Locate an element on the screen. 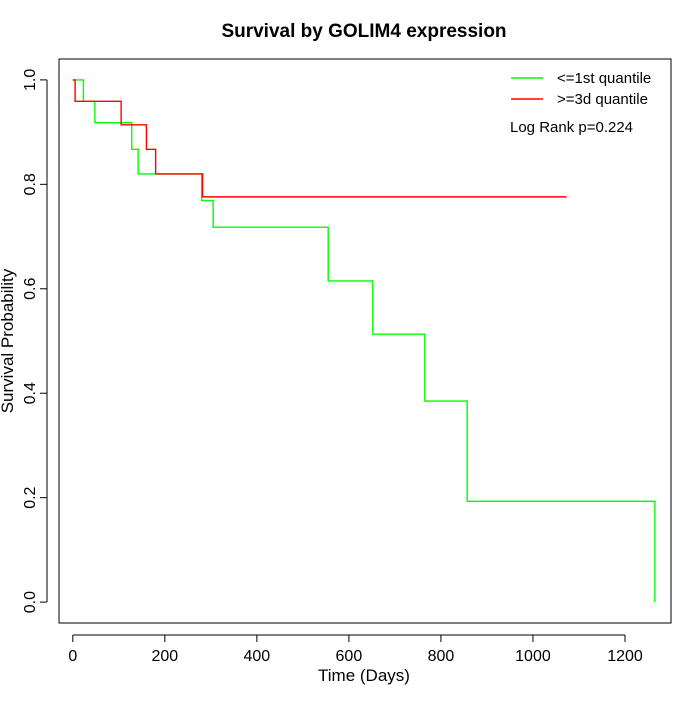  y-axis: 0.0 0.2 0.4 0.6 0.8 1.0 is located at coordinates (35, 341).